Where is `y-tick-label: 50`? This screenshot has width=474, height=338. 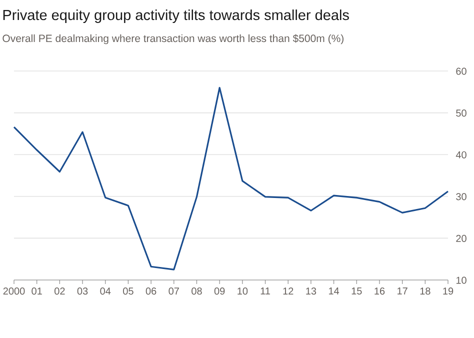 y-tick-label: 50 is located at coordinates (461, 113).